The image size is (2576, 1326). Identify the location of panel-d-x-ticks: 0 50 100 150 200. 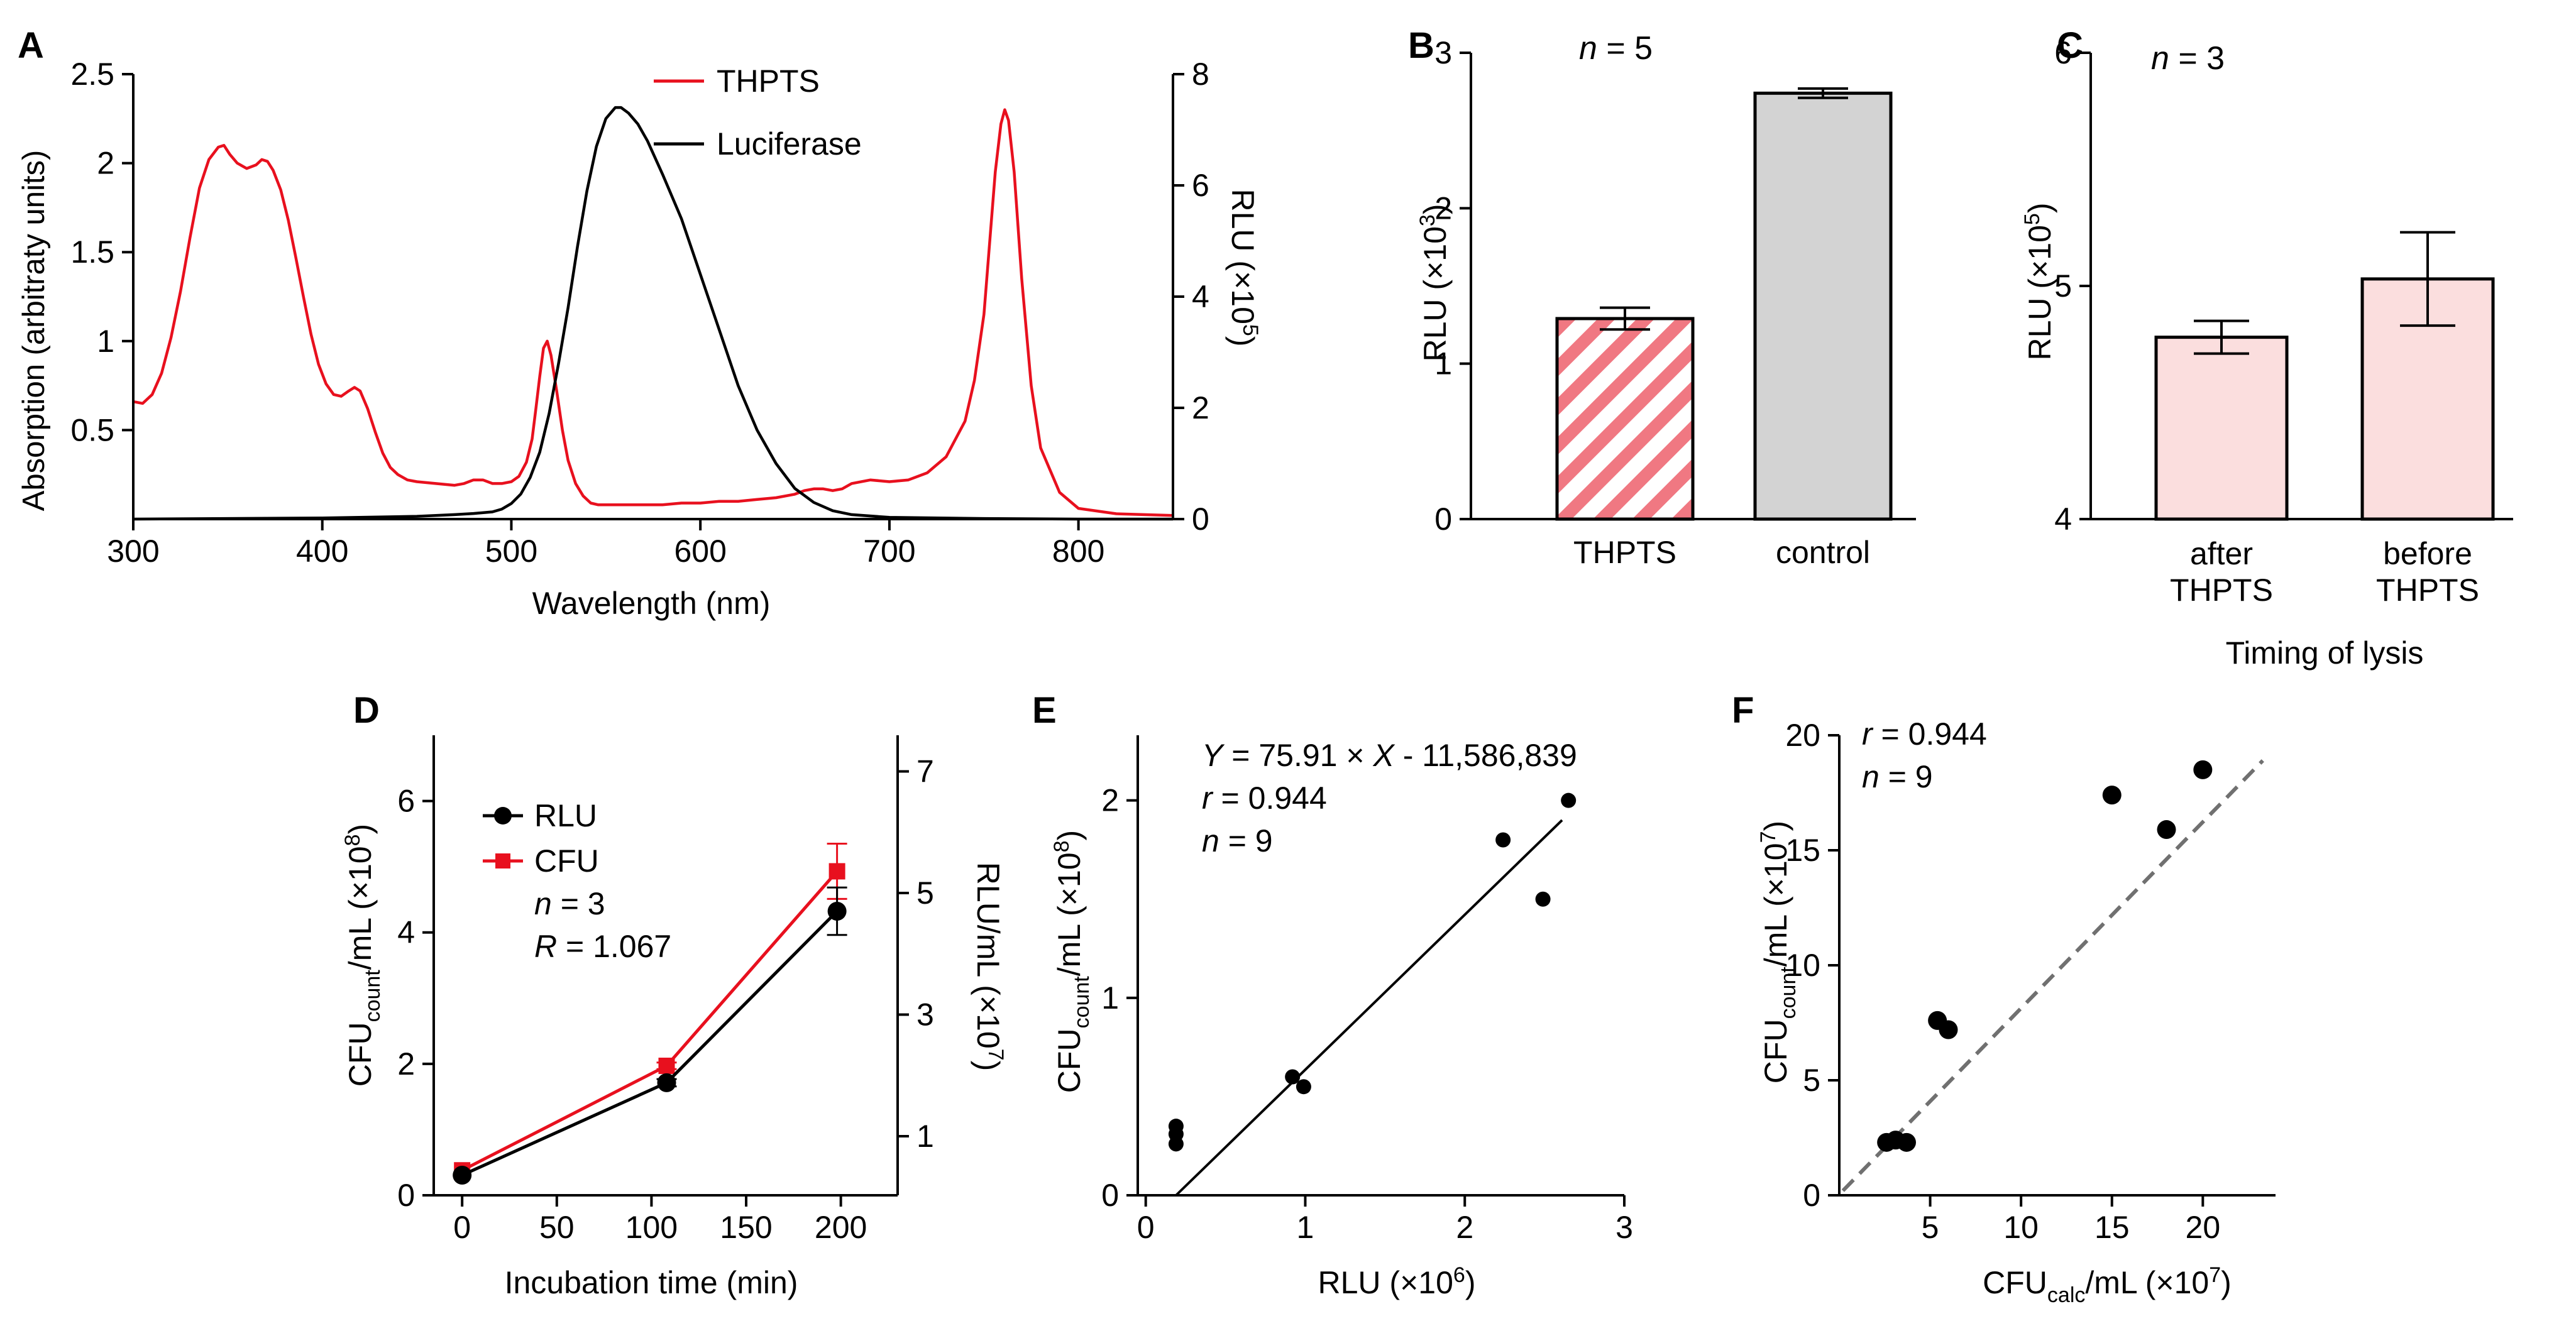
(660, 1220).